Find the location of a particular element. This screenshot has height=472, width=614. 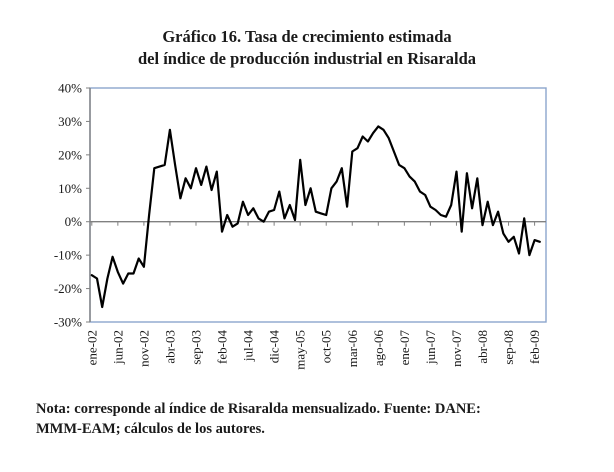

x-tick-label: jul-04 is located at coordinates (248, 346).